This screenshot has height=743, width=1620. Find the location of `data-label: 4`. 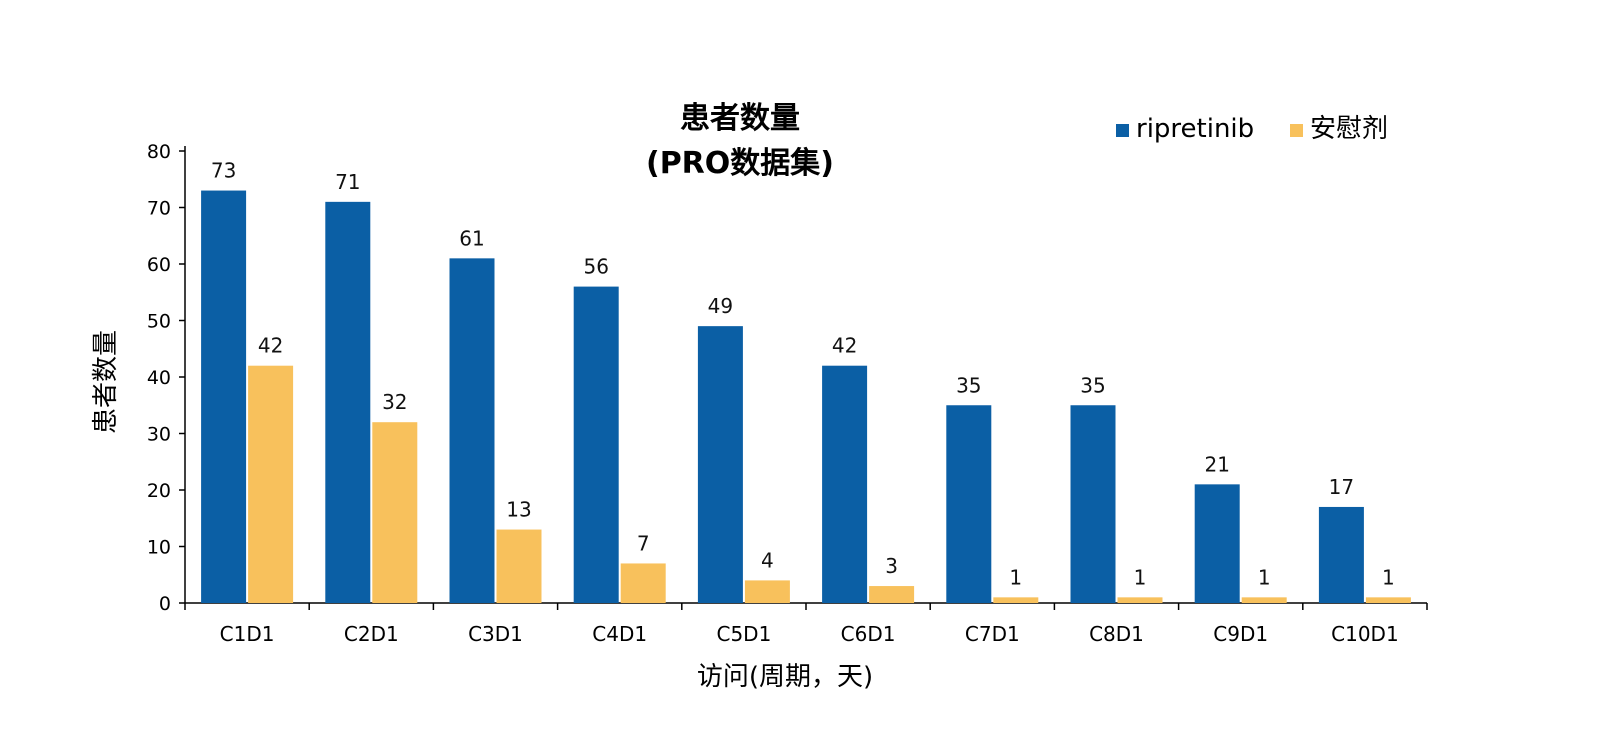

data-label: 4 is located at coordinates (767, 560).